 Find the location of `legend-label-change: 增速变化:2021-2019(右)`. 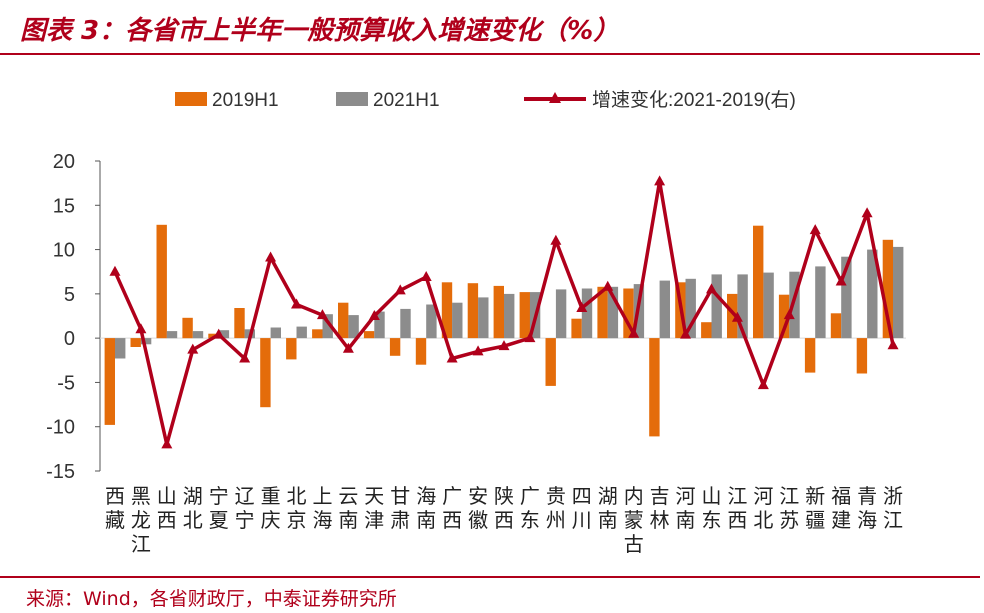

legend-label-change: 增速变化:2021-2019(右) is located at coordinates (694, 100).